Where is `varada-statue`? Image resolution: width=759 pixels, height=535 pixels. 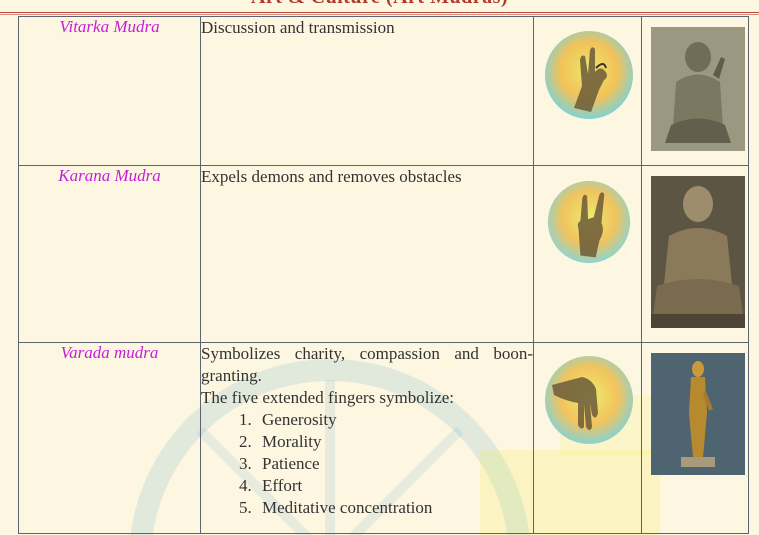 varada-statue is located at coordinates (698, 414).